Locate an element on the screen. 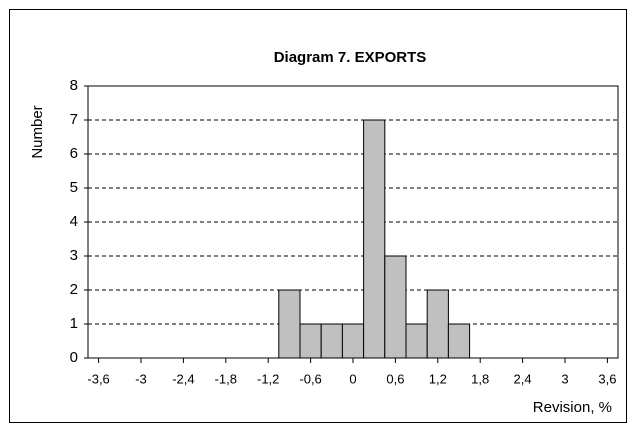  y-tick-label: 7 is located at coordinates (74, 119).